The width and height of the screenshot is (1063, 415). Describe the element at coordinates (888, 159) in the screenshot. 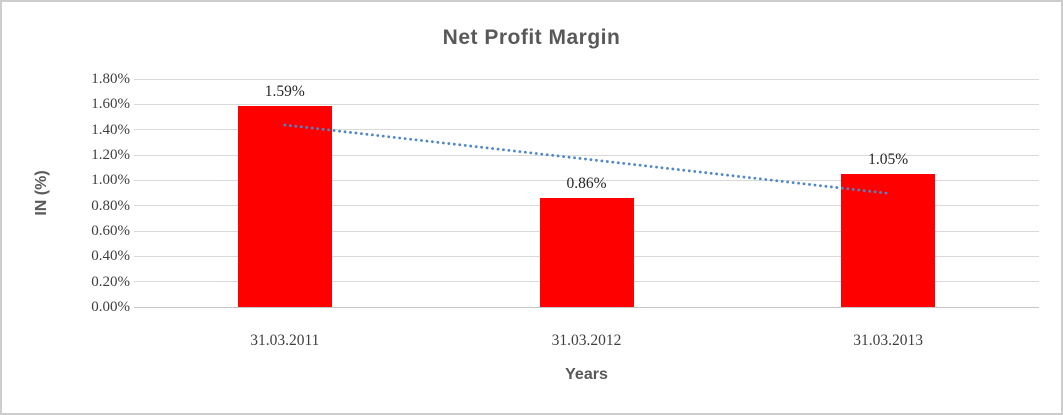

I see `data-label: 1.05%` at that location.